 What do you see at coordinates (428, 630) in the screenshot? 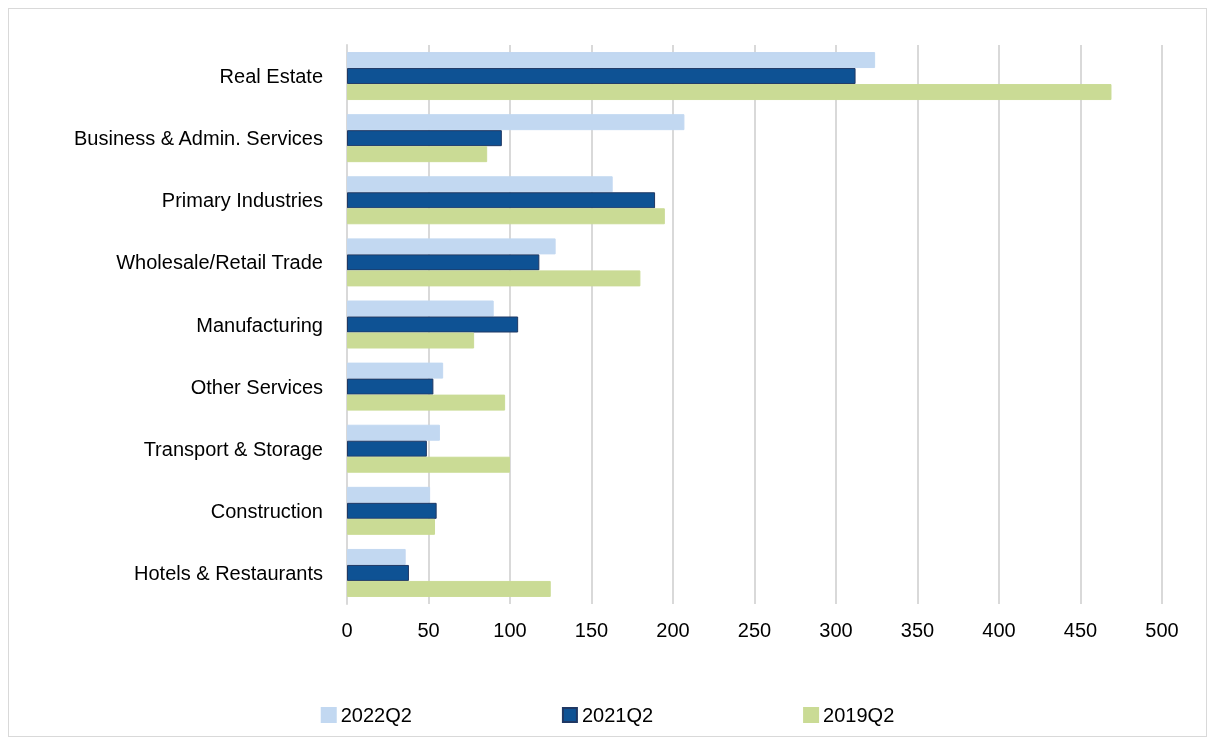
I see `x-tick-label: 50` at bounding box center [428, 630].